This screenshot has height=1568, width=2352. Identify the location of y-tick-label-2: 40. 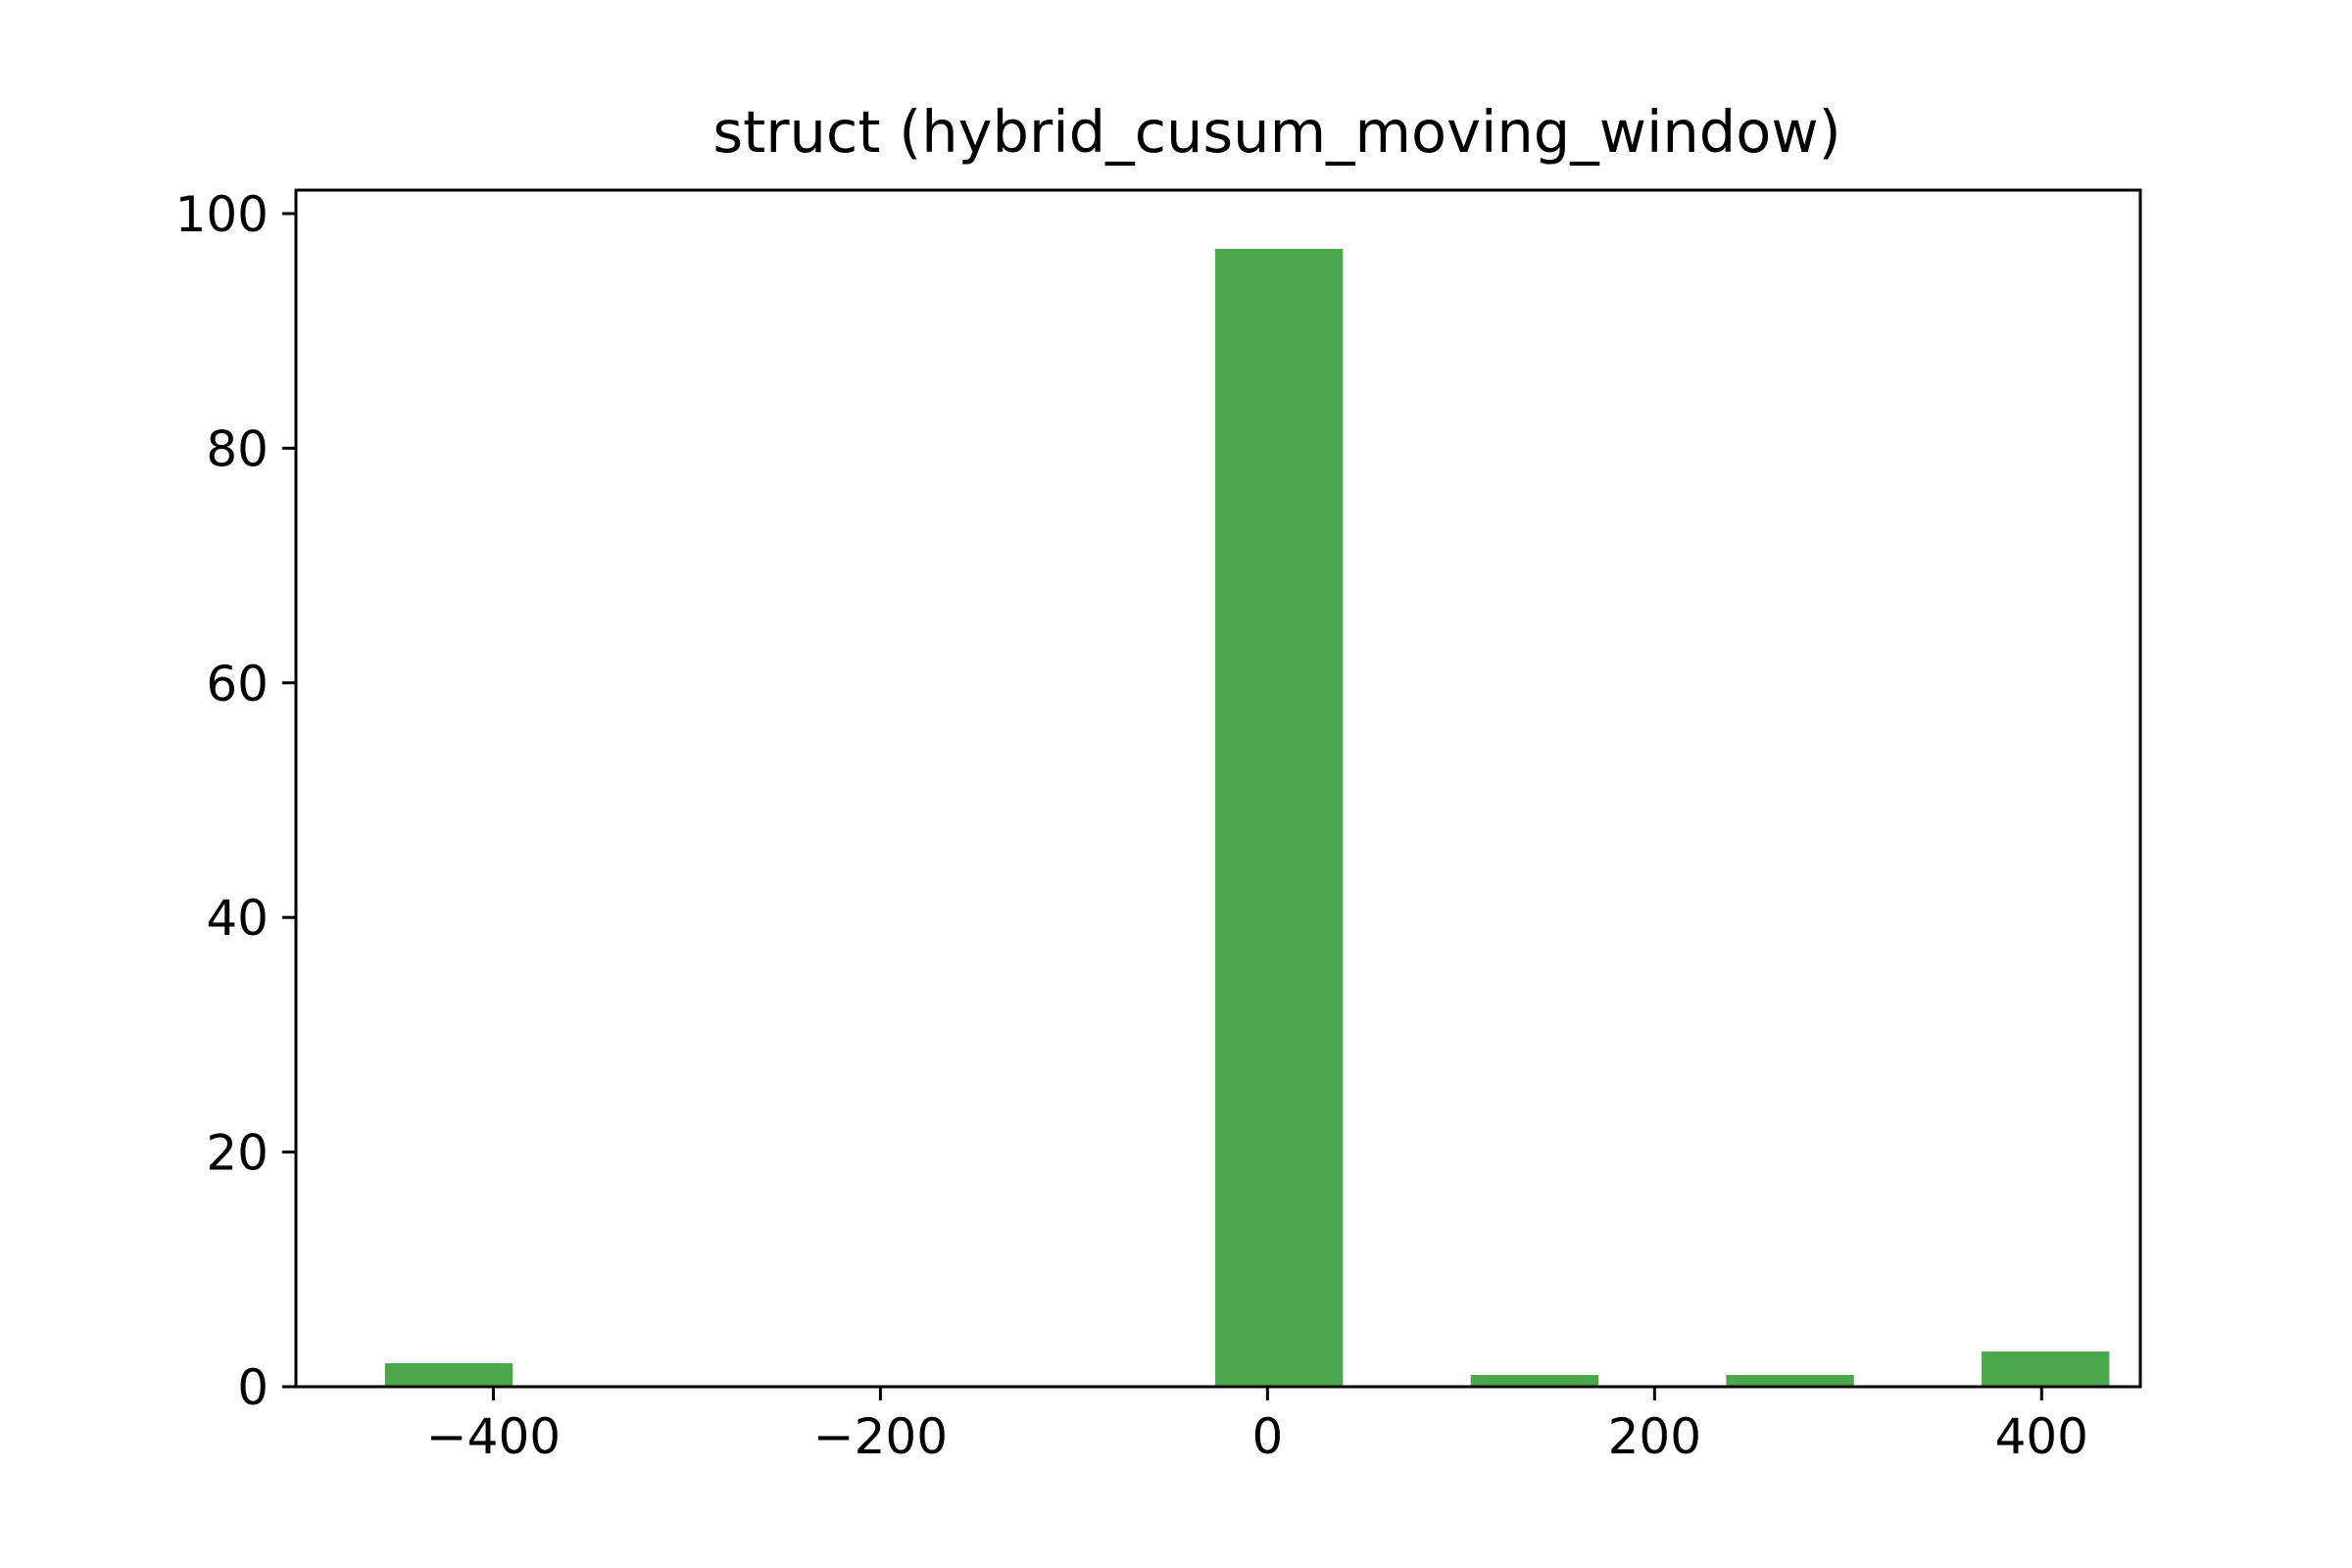
(237, 918).